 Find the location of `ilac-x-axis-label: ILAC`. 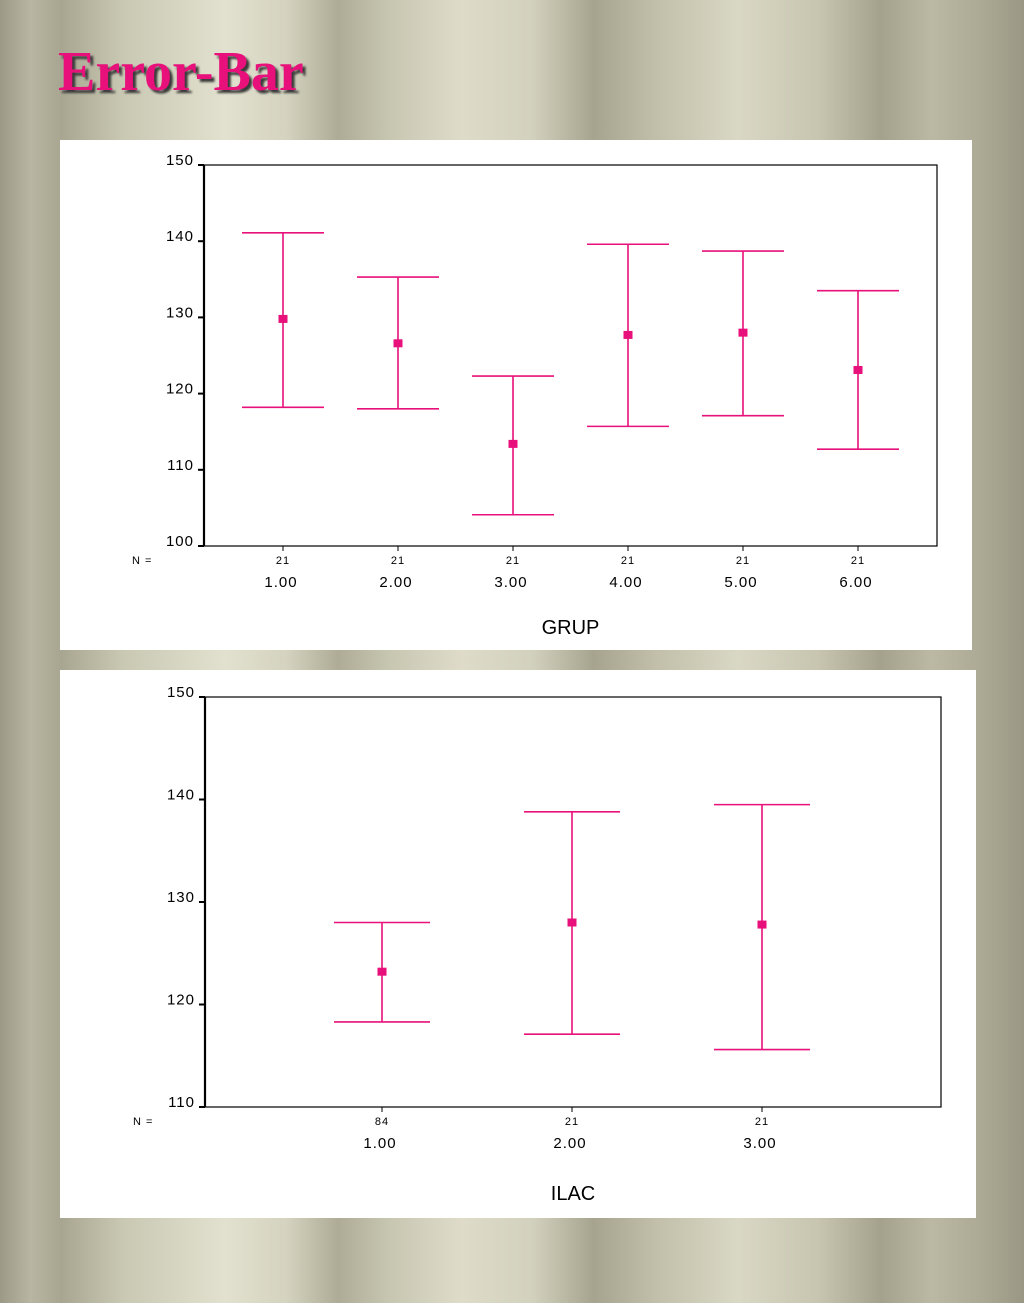

ilac-x-axis-label: ILAC is located at coordinates (573, 1194).